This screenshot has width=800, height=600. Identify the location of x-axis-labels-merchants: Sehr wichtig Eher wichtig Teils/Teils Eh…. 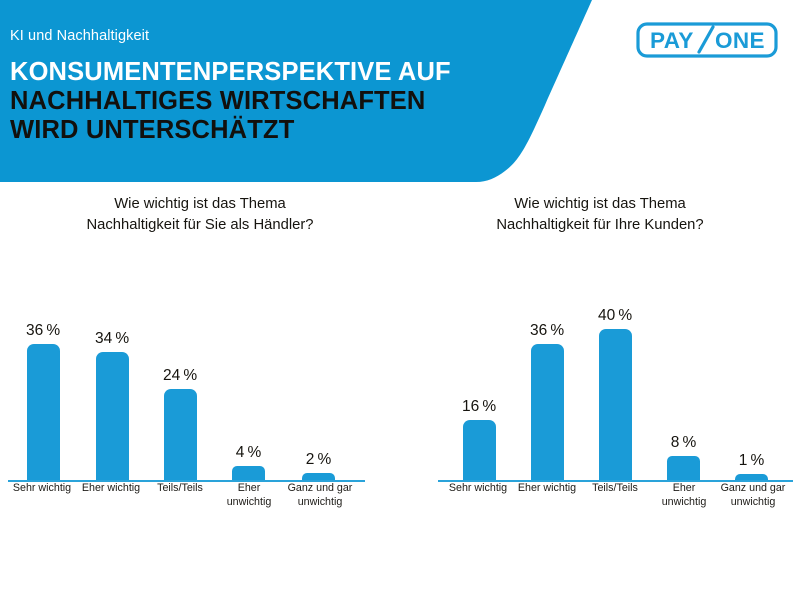
(200, 502).